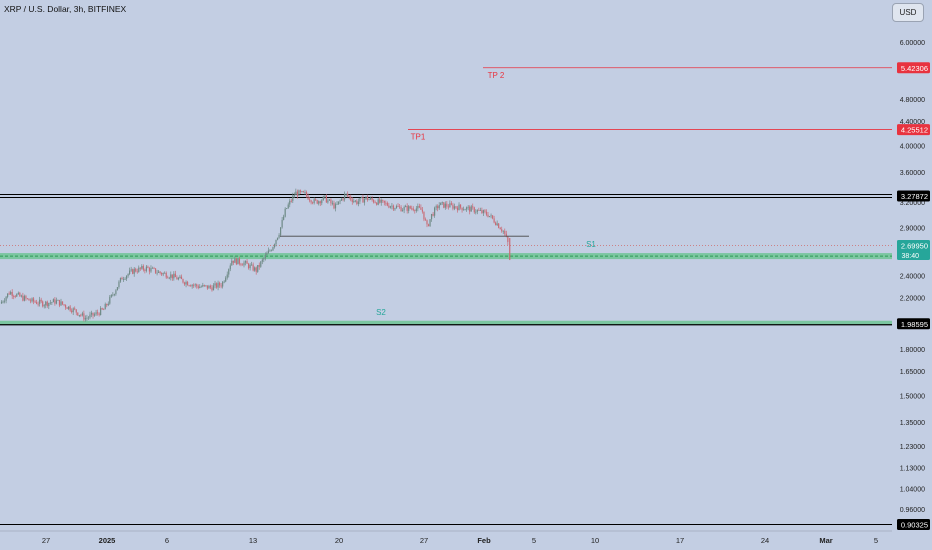 This screenshot has width=932, height=550. What do you see at coordinates (912, 277) in the screenshot?
I see `y-tick-label: 2.40000` at bounding box center [912, 277].